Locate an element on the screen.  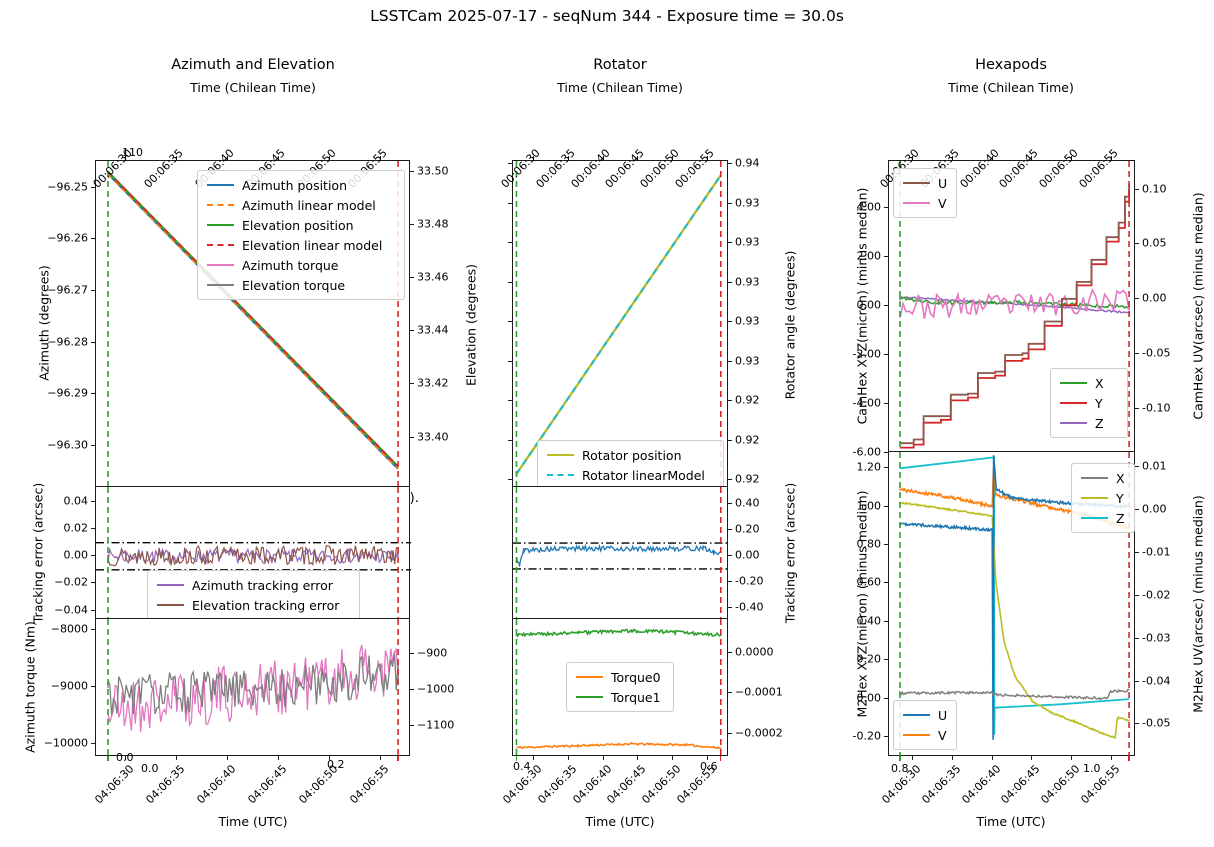
series-azimuth-linear-model is located at coordinates (253, 321).